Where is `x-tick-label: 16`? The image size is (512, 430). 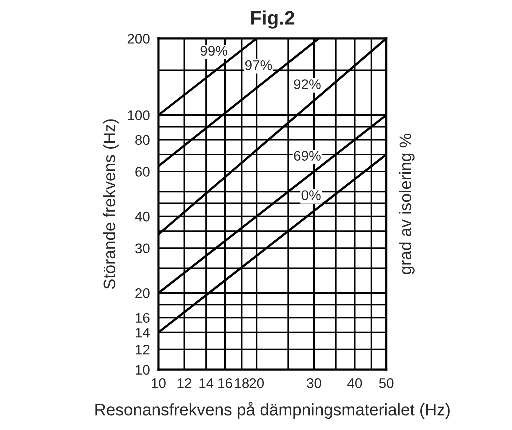
x-tick-label: 16 is located at coordinates (225, 383).